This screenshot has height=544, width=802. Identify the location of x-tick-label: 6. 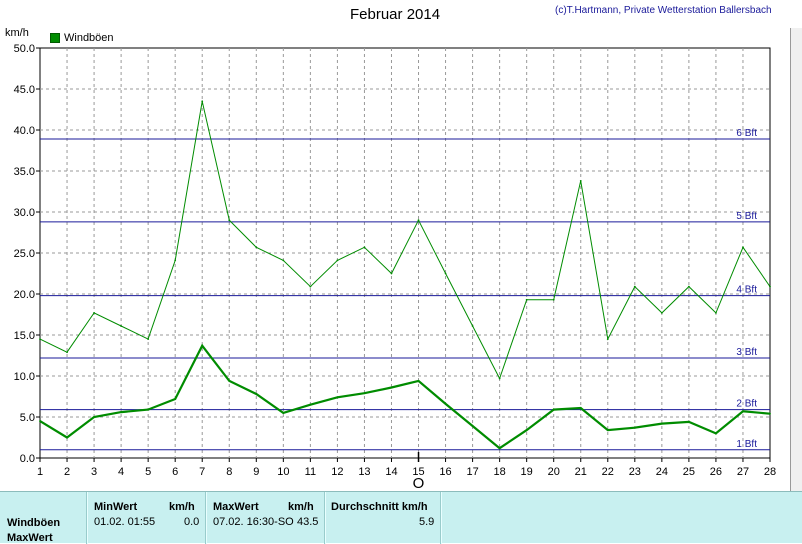
(175, 472).